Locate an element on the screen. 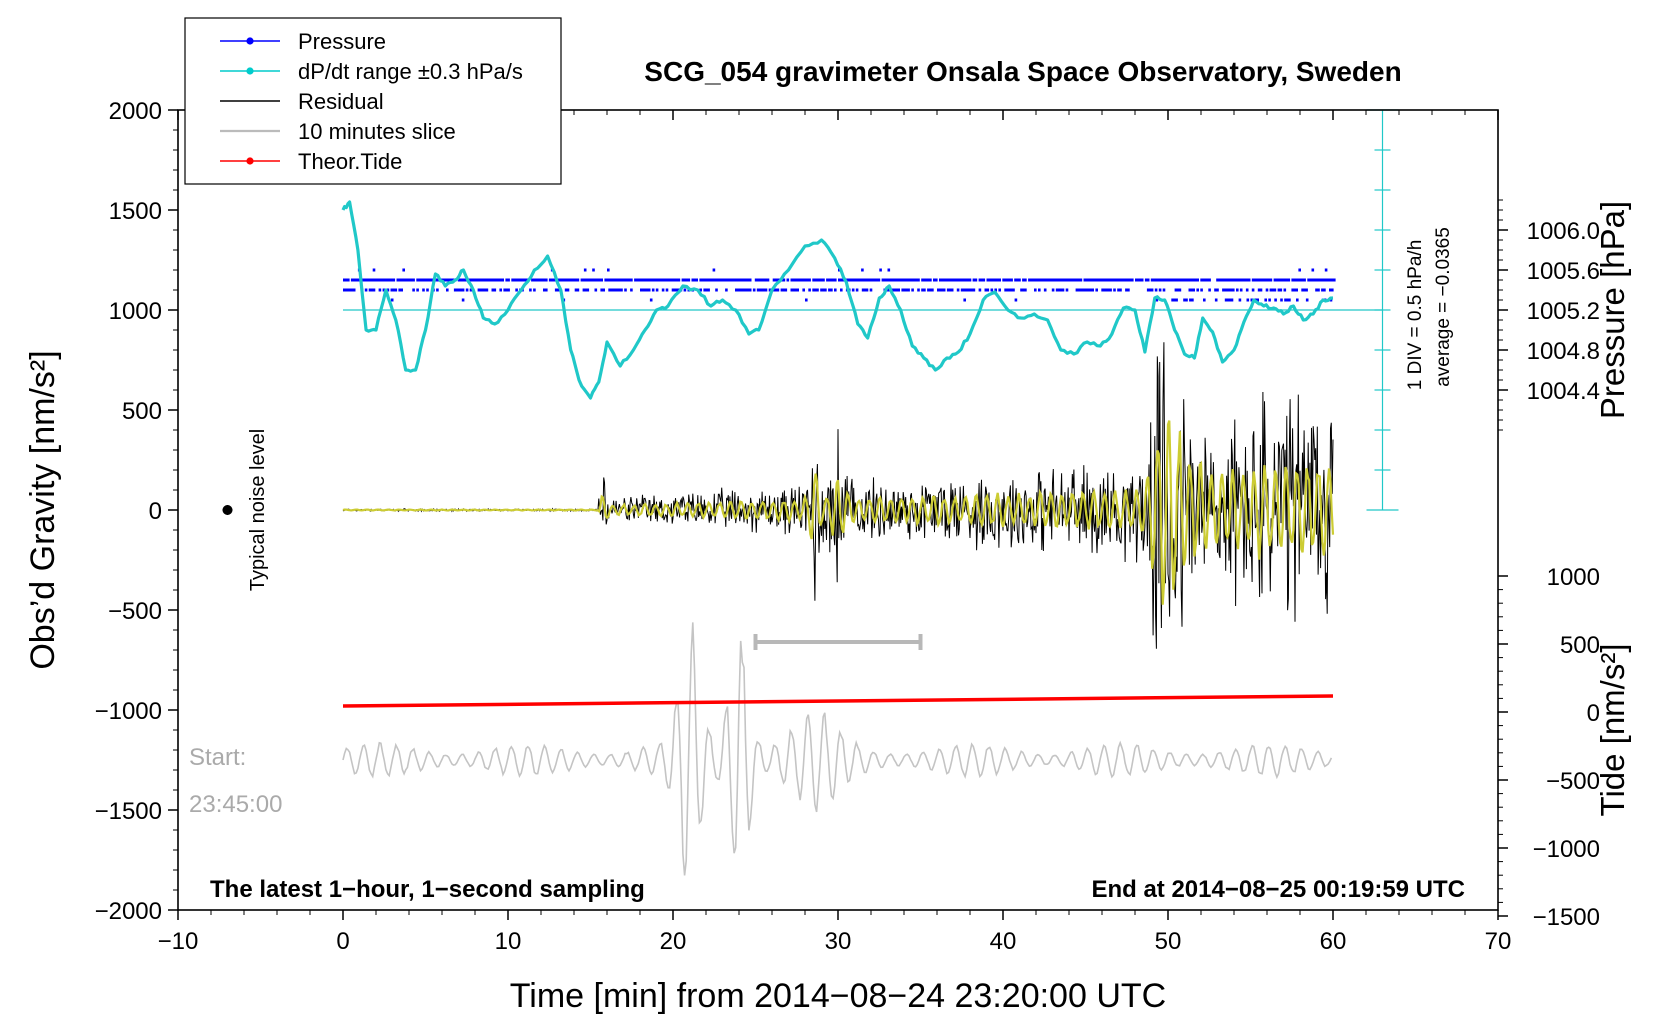 Image resolution: width=1676 pixels, height=1020 pixels. residual-filtered-curve is located at coordinates (838, 512).